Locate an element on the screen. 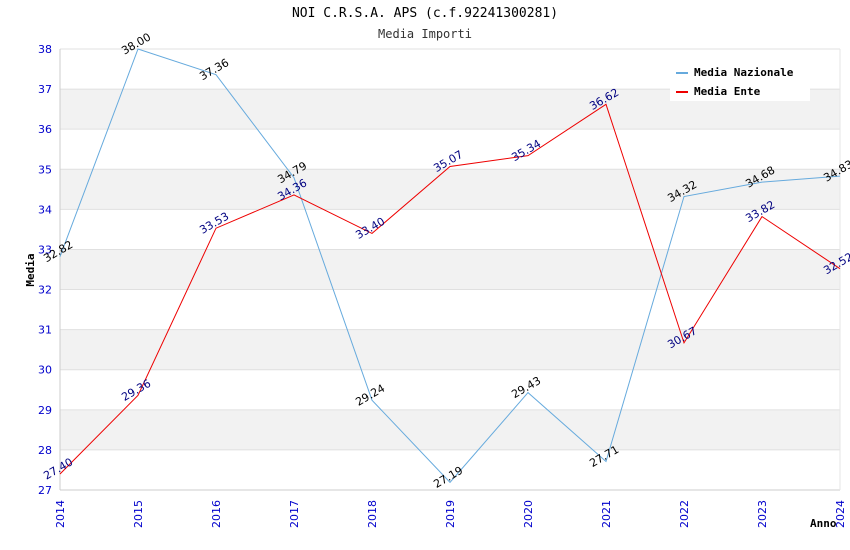 The width and height of the screenshot is (850, 550). x-axis-label: Anno is located at coordinates (823, 523).